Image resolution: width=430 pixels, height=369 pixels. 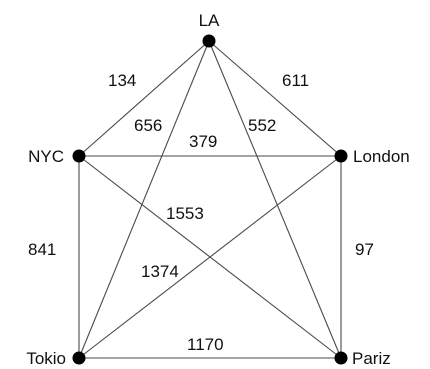 What do you see at coordinates (185, 213) in the screenshot?
I see `weight-nyc-pariz: 1553` at bounding box center [185, 213].